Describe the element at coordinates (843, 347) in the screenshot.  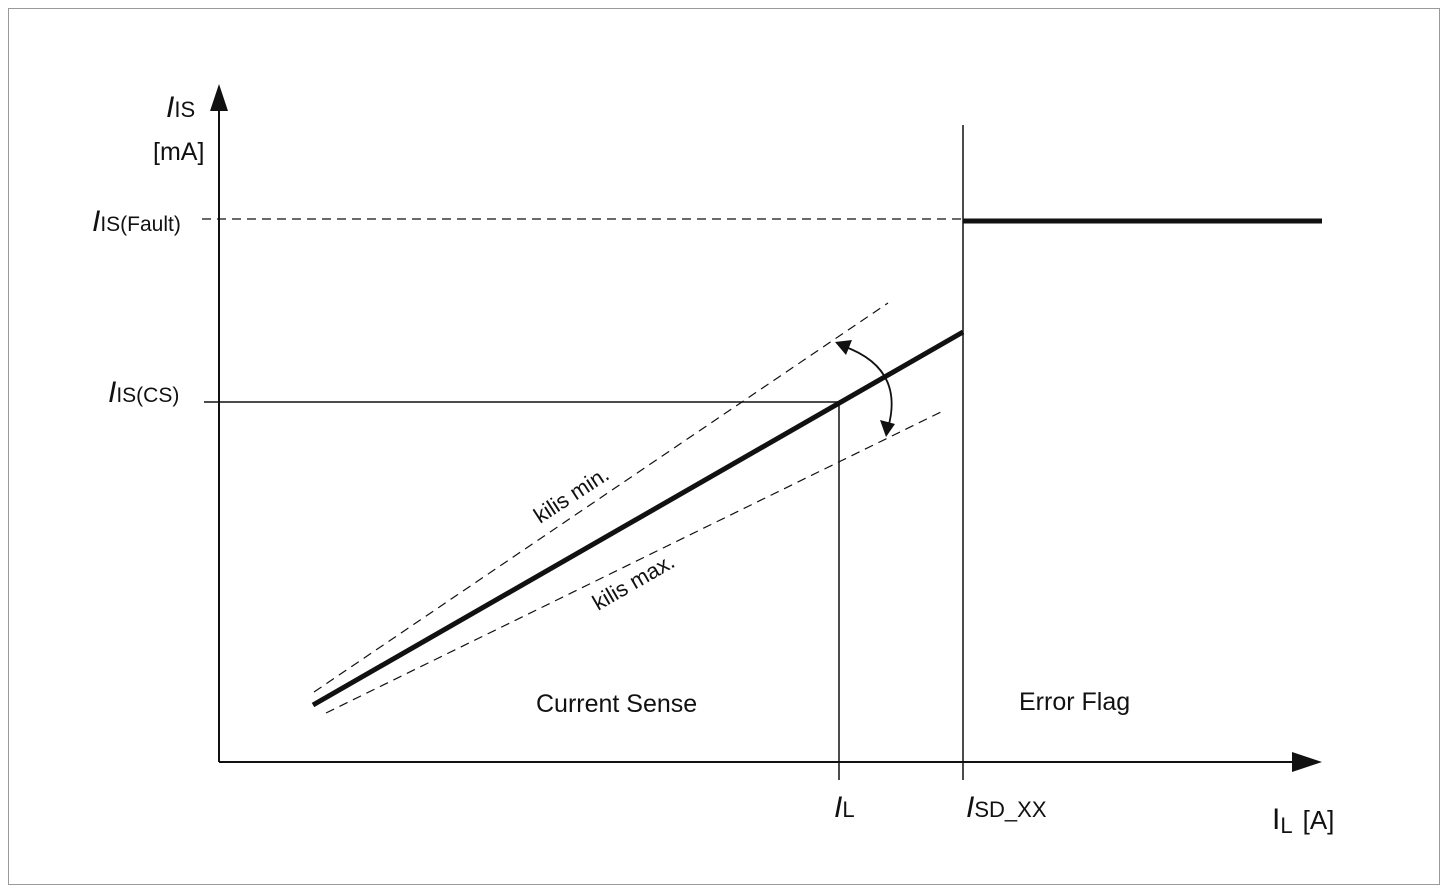
I see `arc-arrowhead-top` at that location.